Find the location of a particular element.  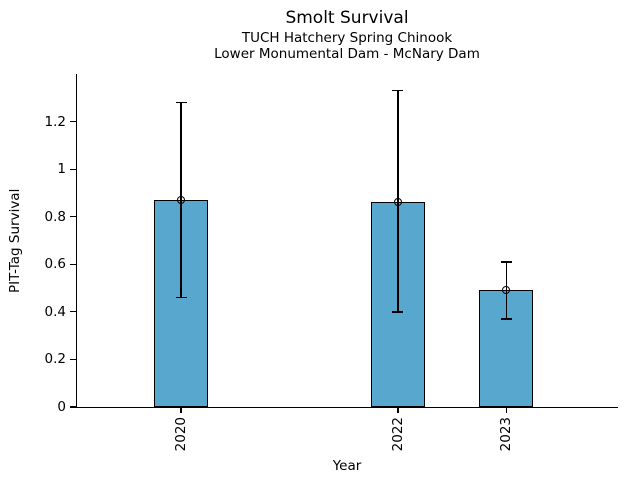

x-axis-spine is located at coordinates (347, 407).